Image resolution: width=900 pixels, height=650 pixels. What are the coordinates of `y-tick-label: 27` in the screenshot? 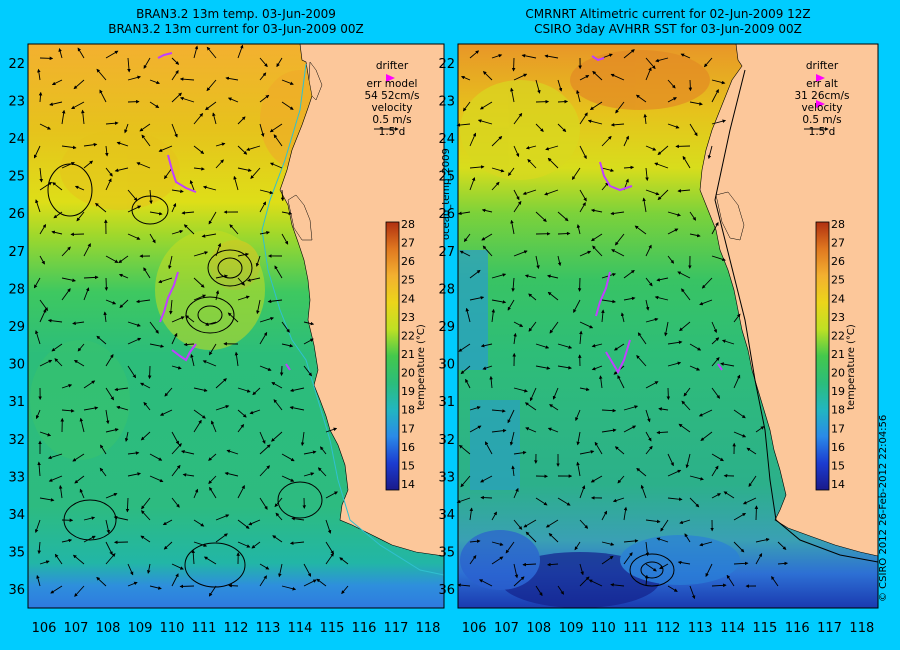 It's located at (16, 252).